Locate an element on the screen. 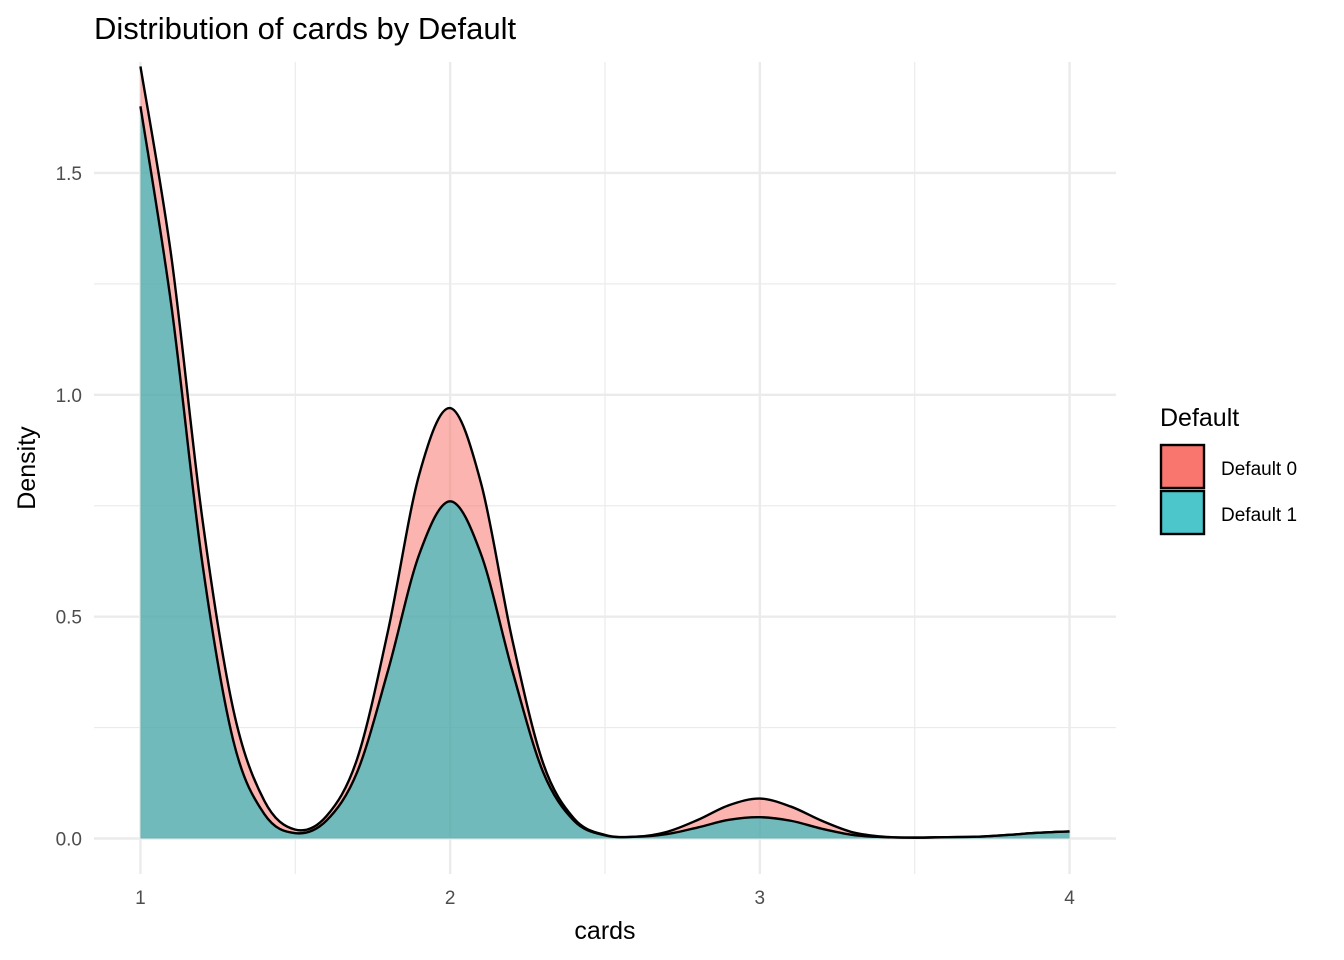 This screenshot has height=960, width=1344. y-tick-label: 0.0 is located at coordinates (69, 840).